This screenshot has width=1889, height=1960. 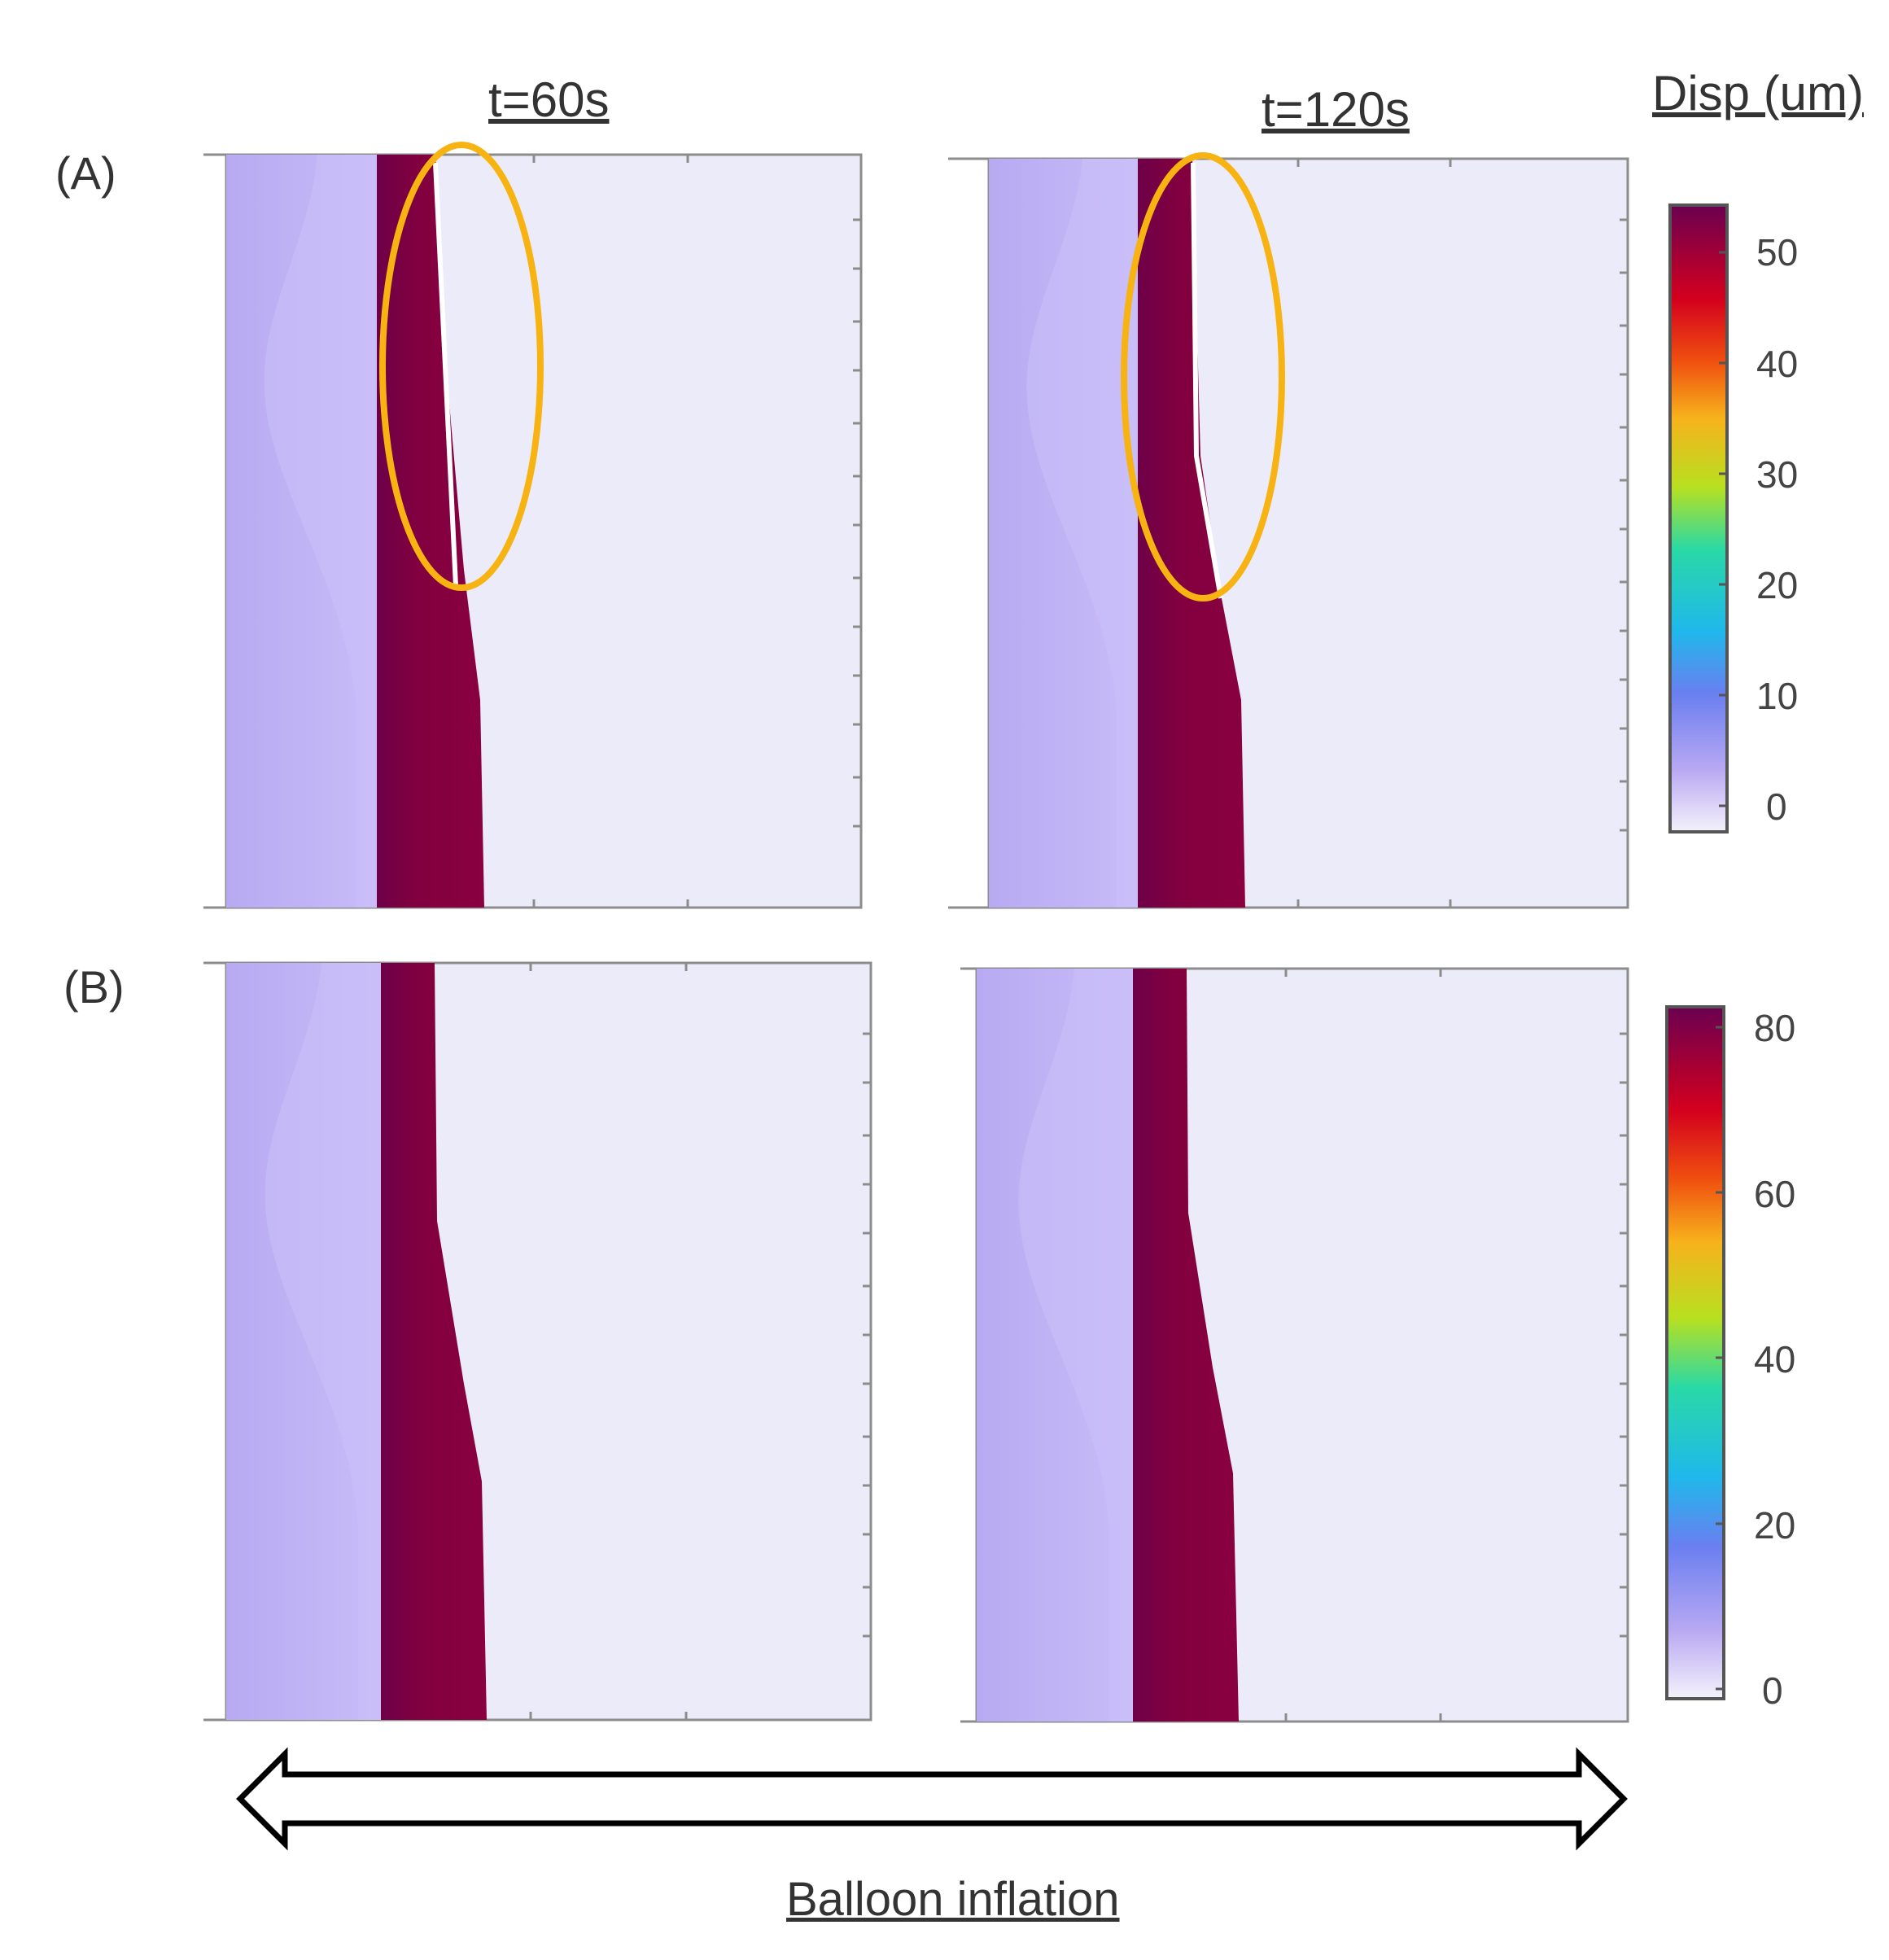 I want to click on colorbar-b-tick: 60, so click(x=1775, y=1194).